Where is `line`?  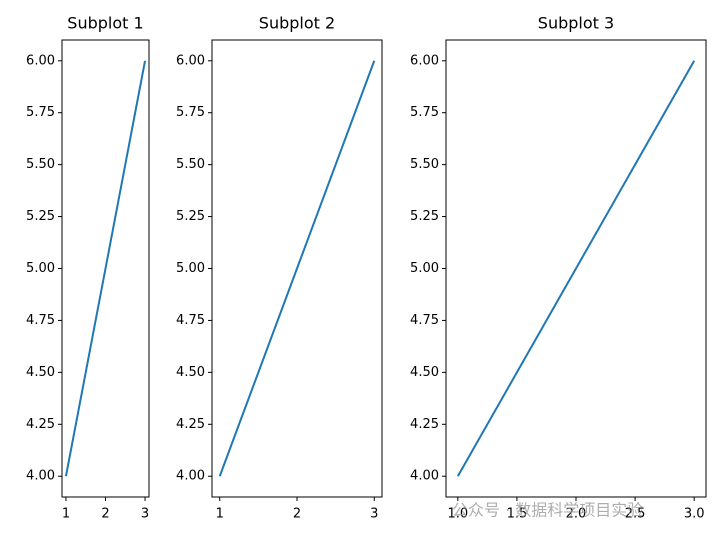
line is located at coordinates (105, 268).